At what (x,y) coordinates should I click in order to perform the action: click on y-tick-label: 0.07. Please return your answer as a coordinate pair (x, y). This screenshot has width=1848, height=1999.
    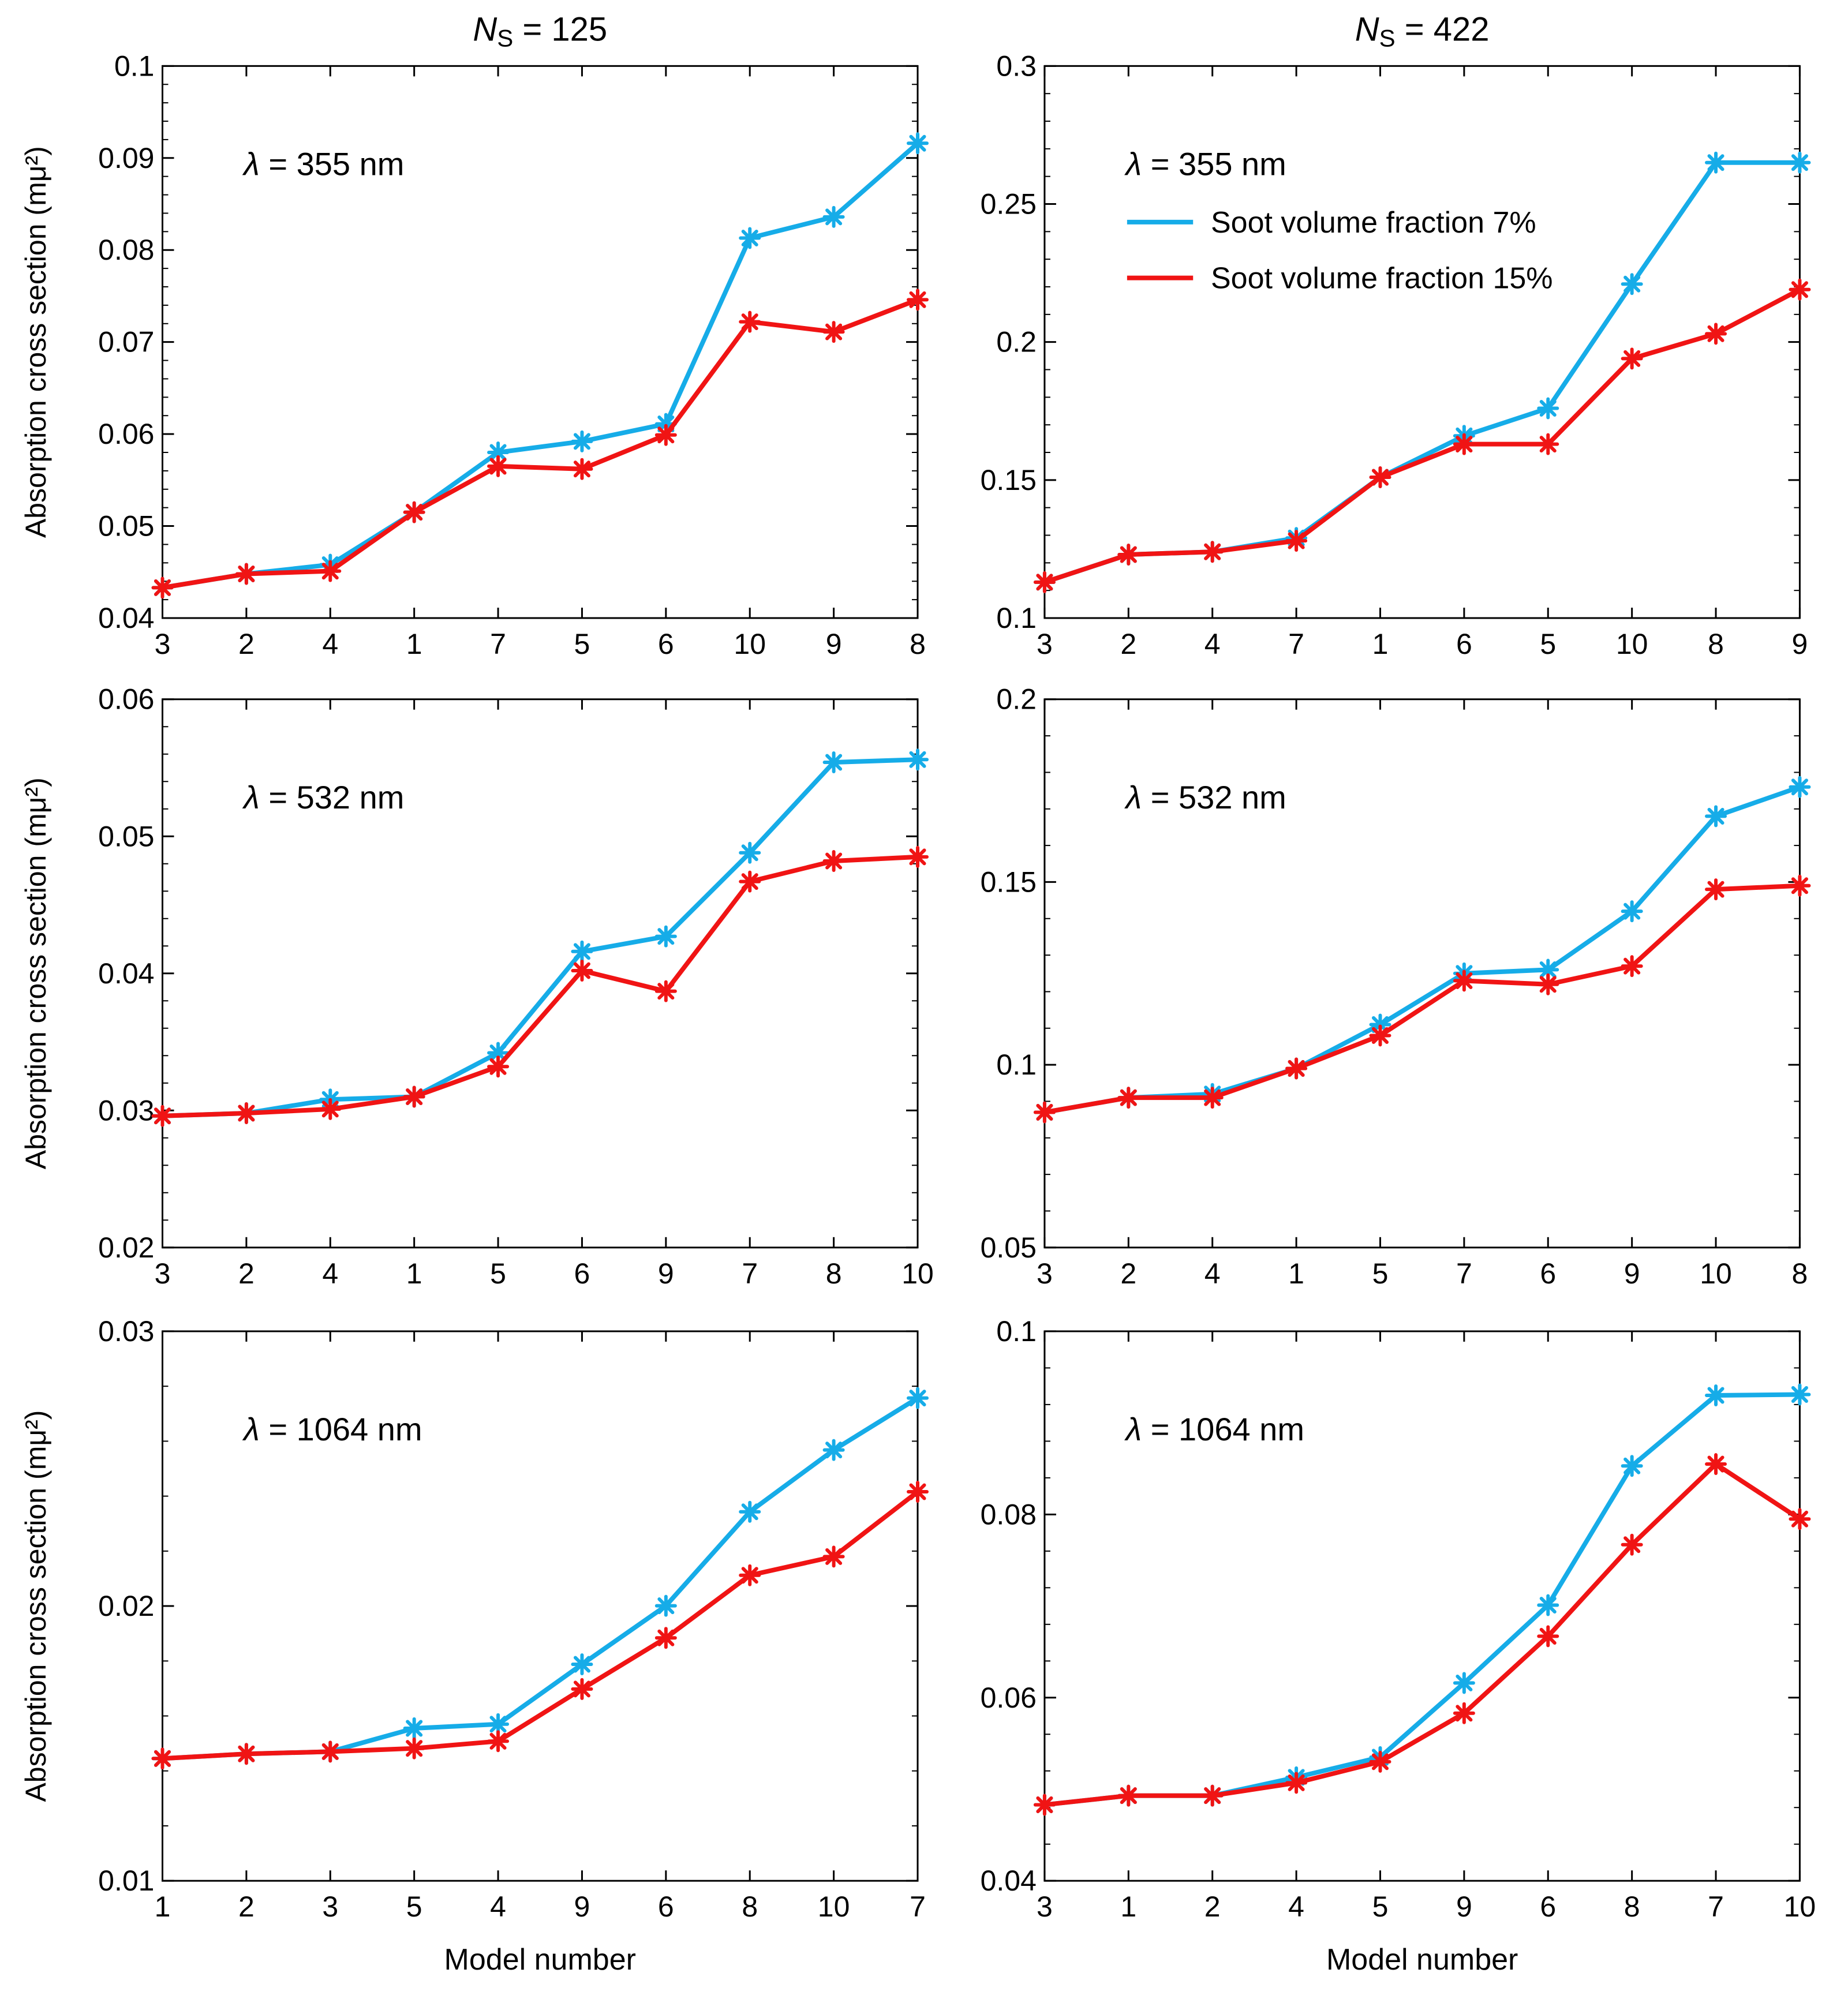
    Looking at the image, I should click on (126, 342).